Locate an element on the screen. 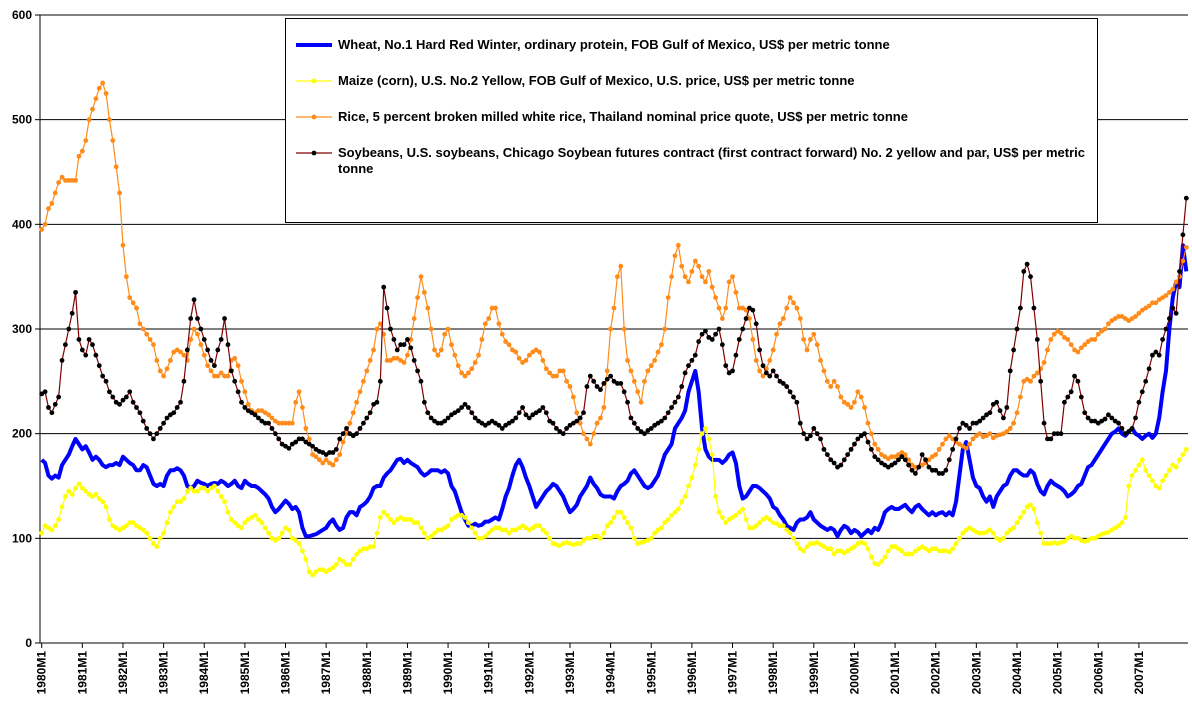 The width and height of the screenshot is (1192, 716). x-tick-label: 1995M1 is located at coordinates (651, 673).